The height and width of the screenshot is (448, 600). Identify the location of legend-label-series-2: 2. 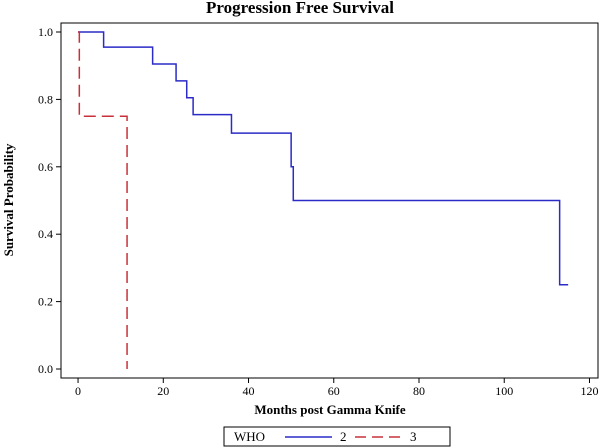
(343, 436).